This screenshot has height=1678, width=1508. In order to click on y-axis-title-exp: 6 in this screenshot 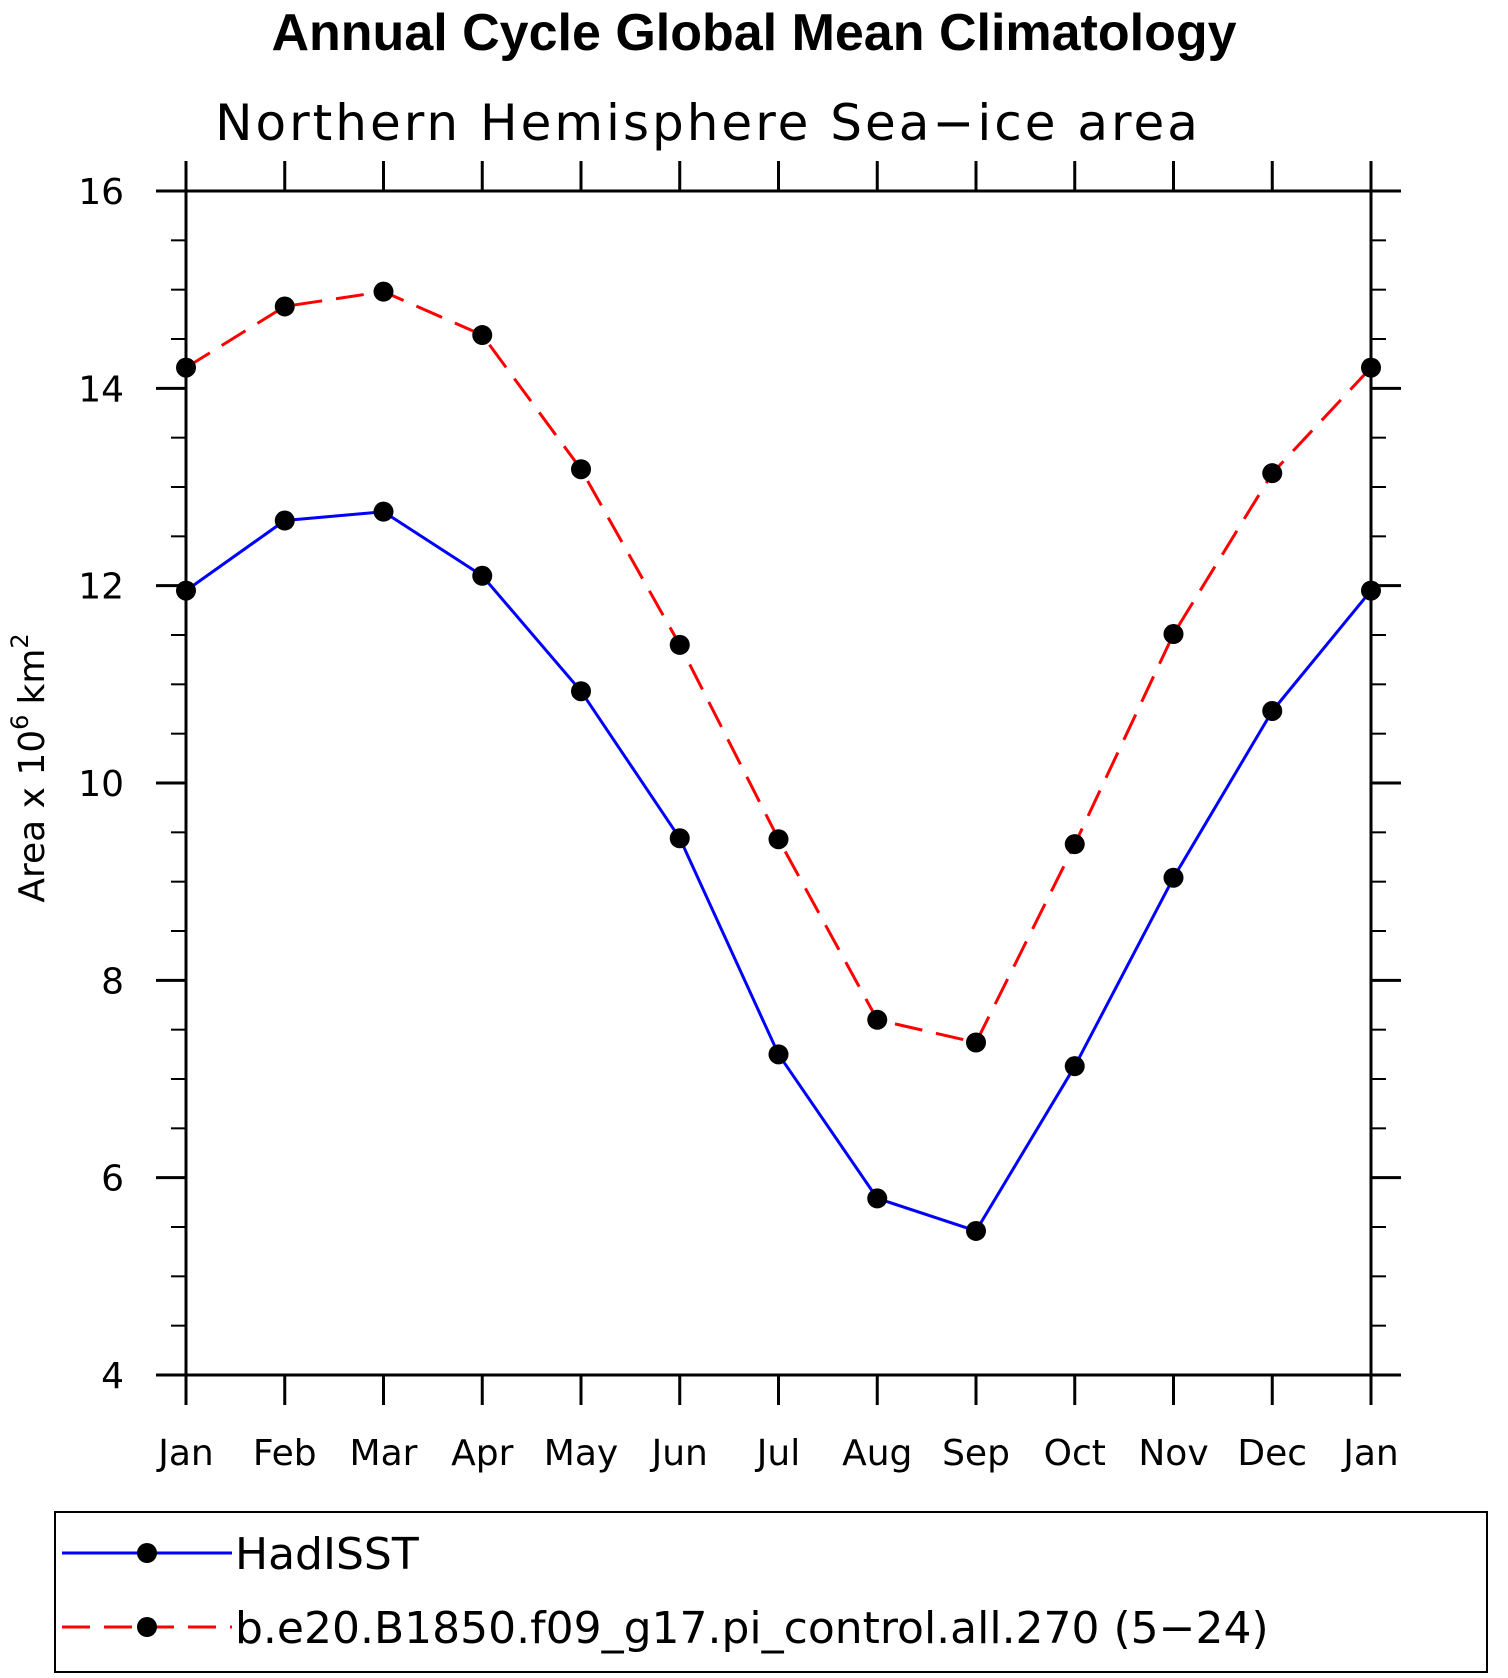, I will do `click(20, 722)`.